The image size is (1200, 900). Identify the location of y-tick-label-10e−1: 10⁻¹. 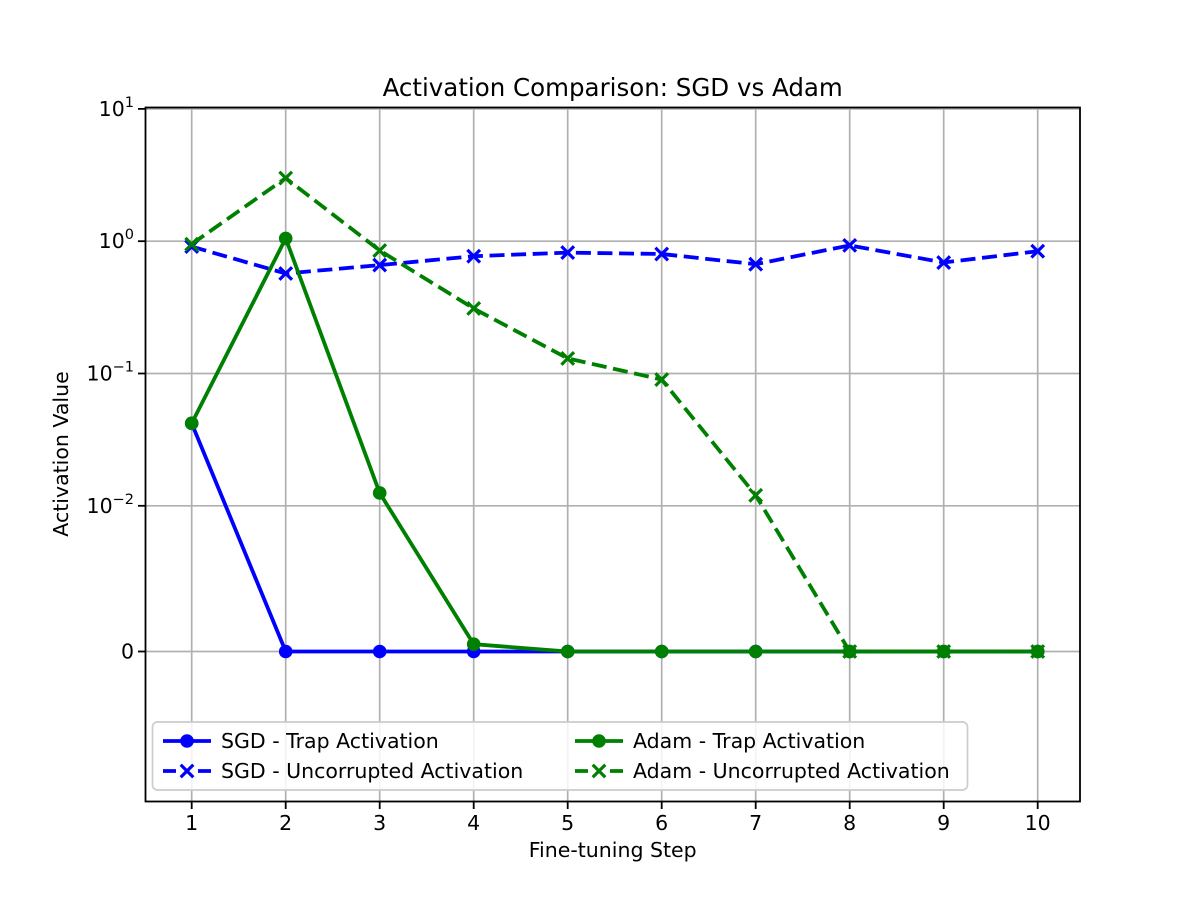
(110, 373).